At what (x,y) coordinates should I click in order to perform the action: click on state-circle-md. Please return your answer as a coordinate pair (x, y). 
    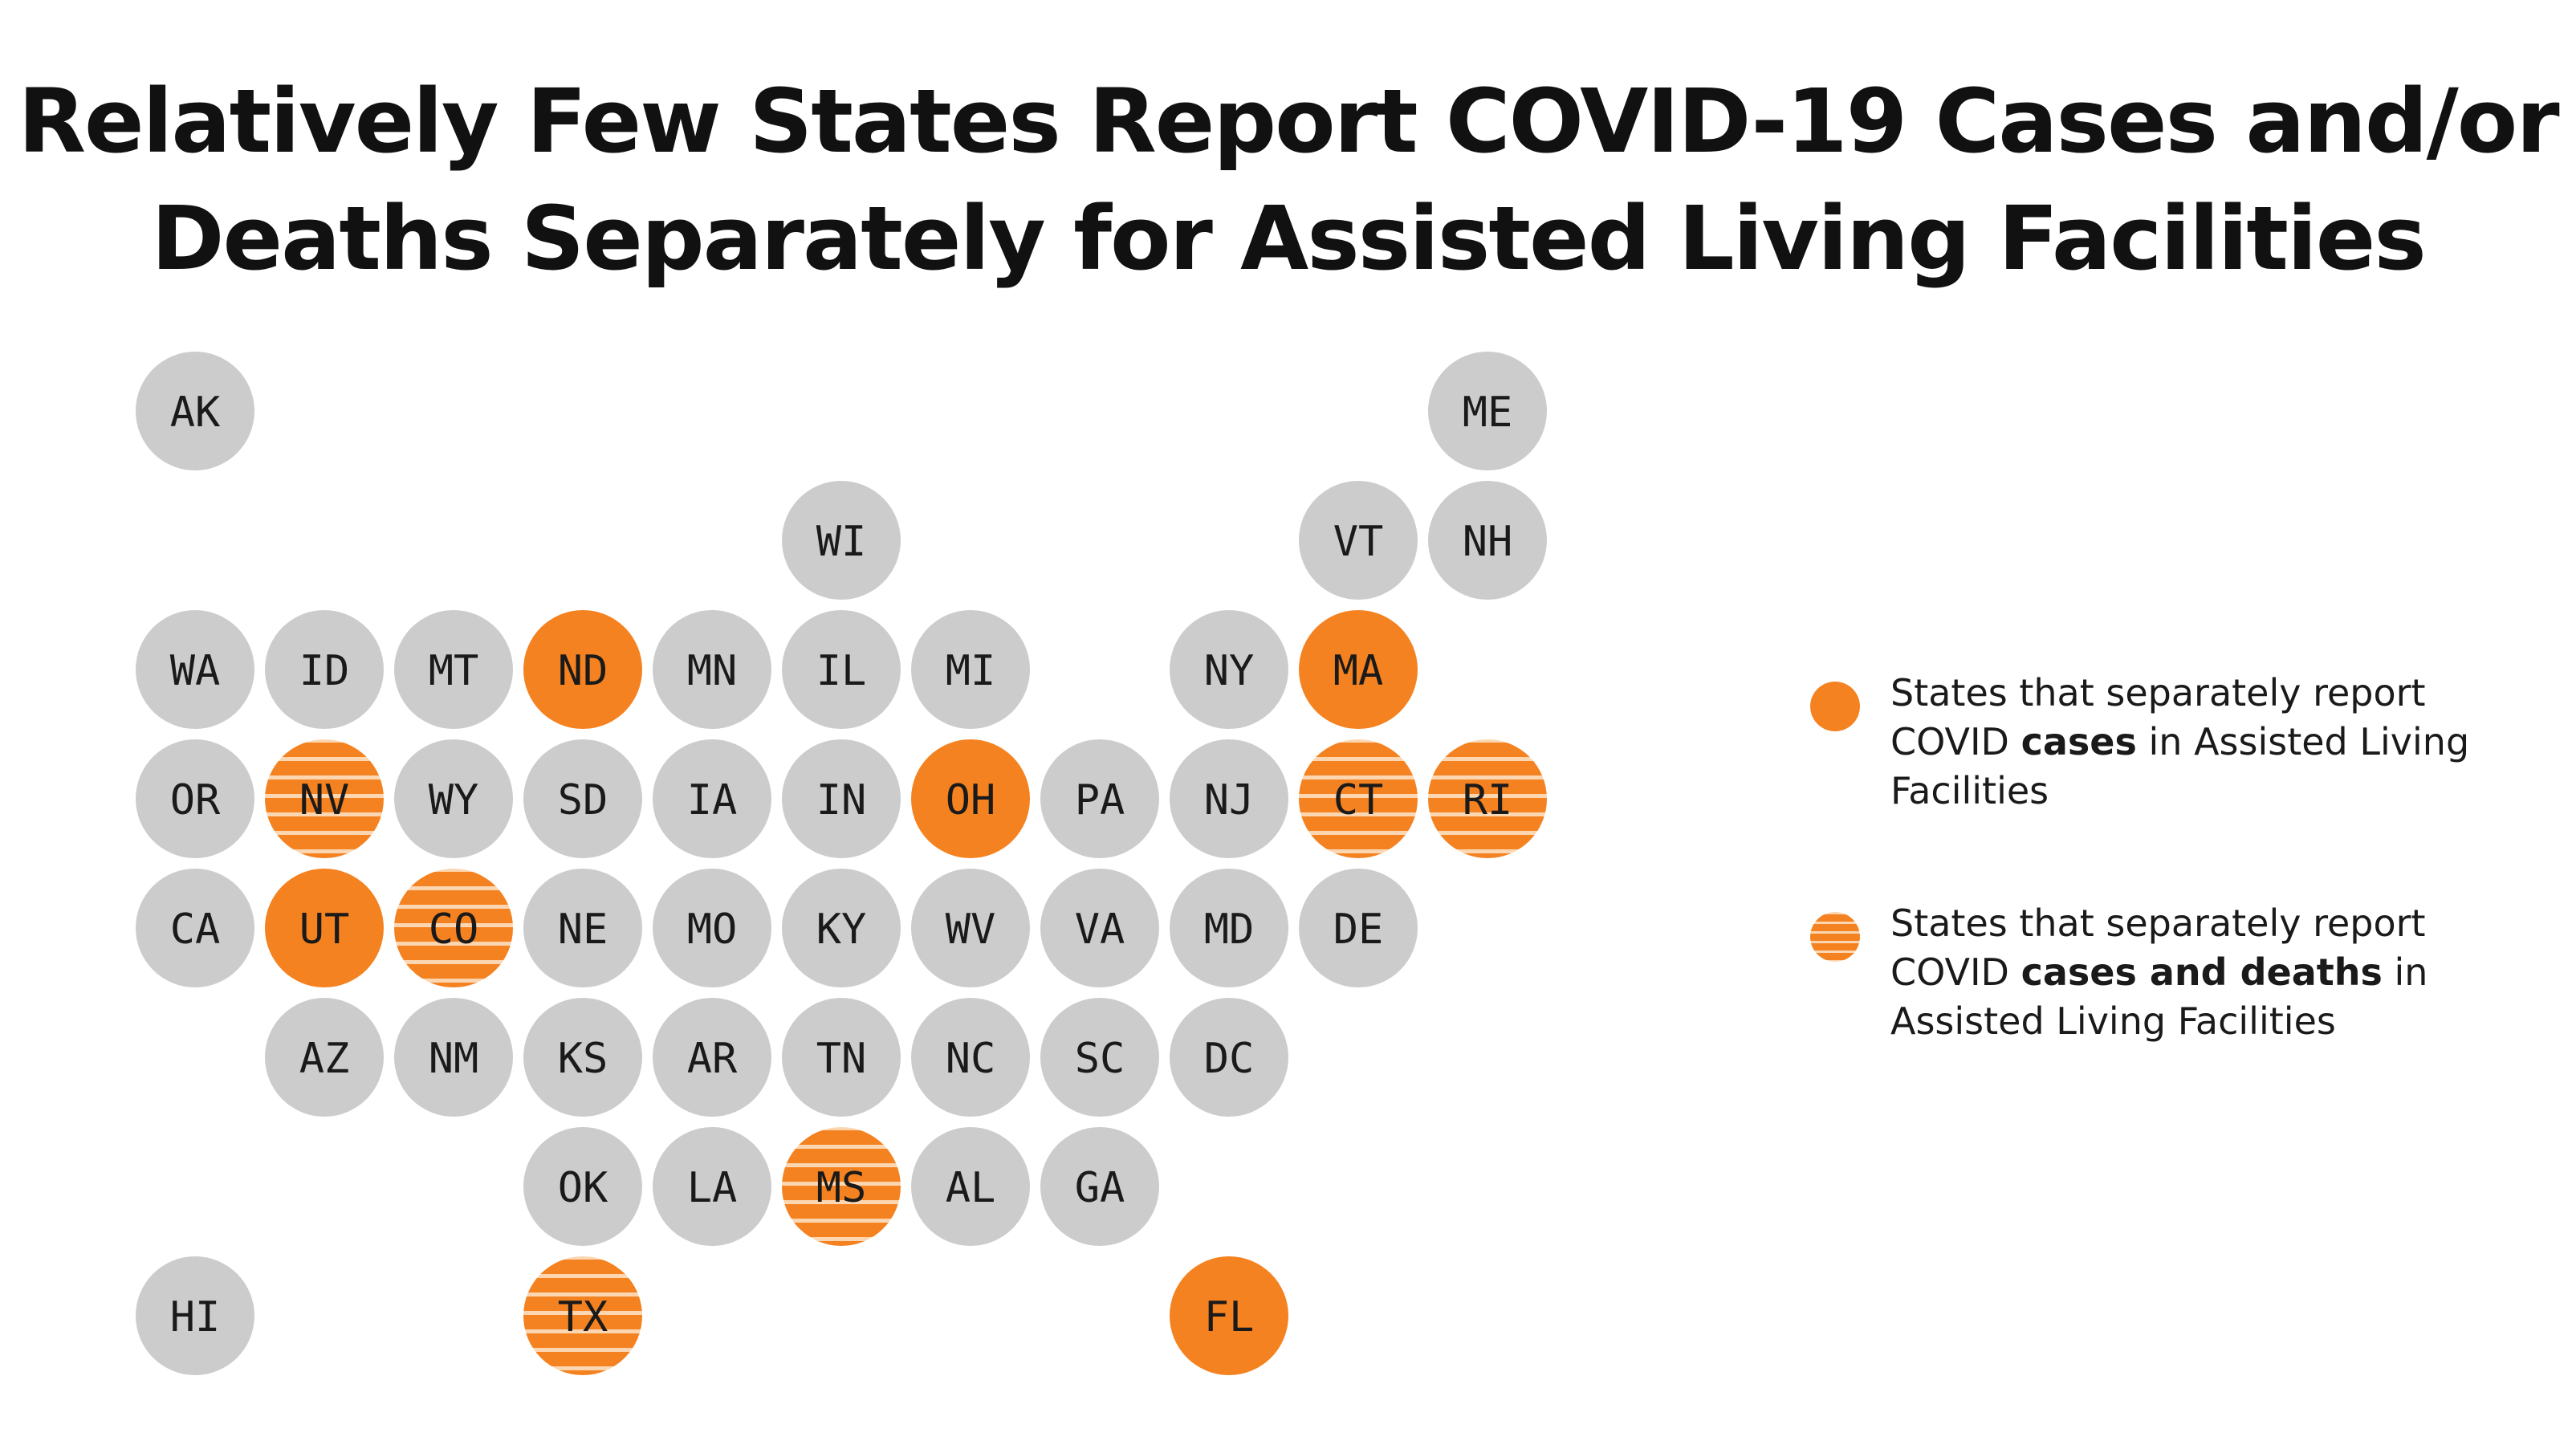
    Looking at the image, I should click on (1229, 928).